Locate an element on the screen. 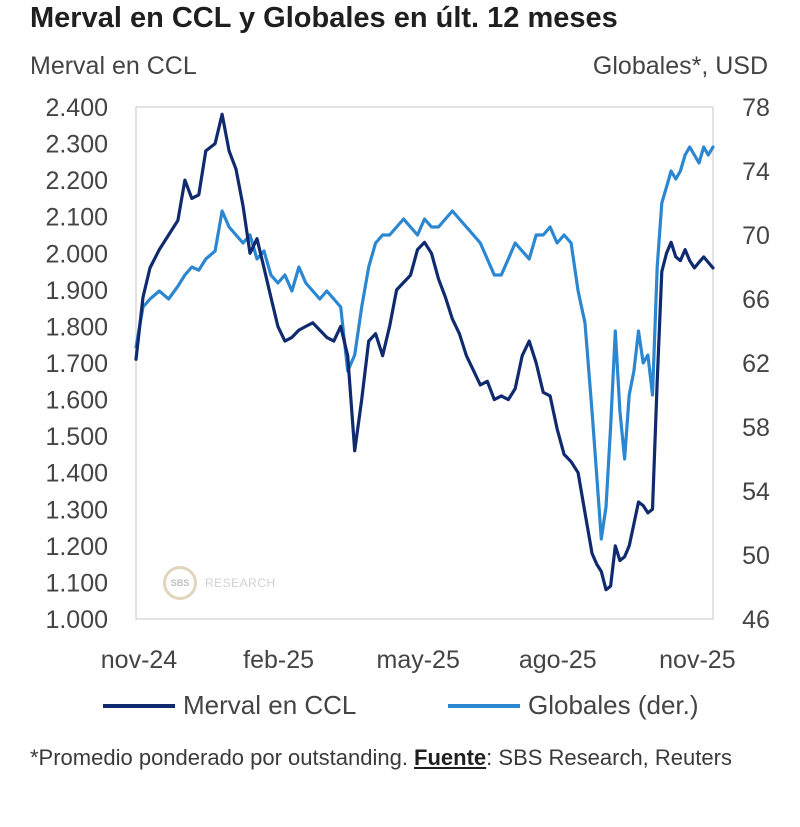 The height and width of the screenshot is (827, 800). right-tick-label: 50 is located at coordinates (756, 556).